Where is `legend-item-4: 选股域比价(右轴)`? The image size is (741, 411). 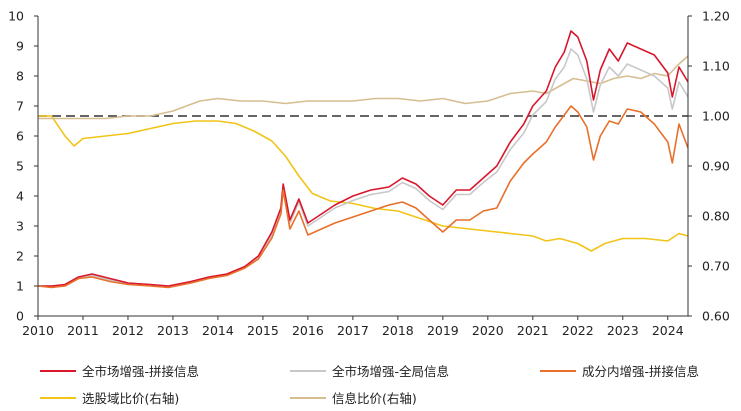
legend-item-4: 选股域比价(右轴) is located at coordinates (109, 397).